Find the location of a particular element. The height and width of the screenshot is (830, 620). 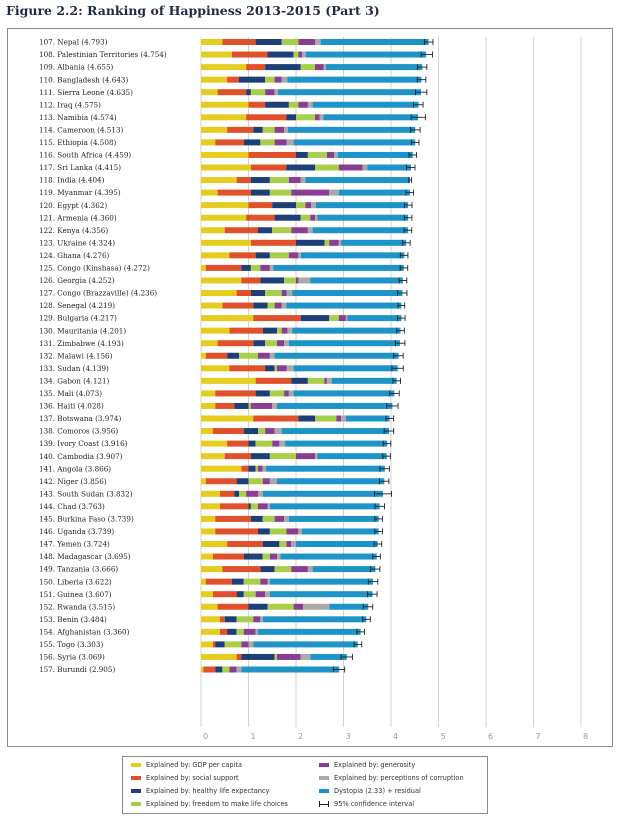

row-label: 116. South Africa (4.459) is located at coordinates (85, 155).